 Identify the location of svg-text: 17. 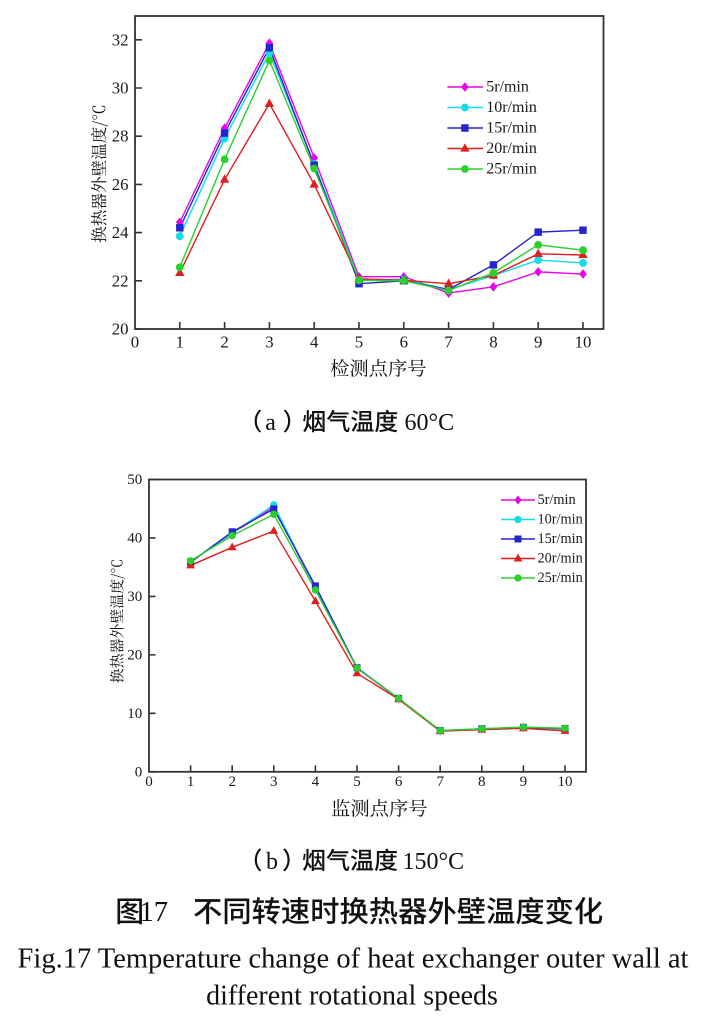
(154, 912).